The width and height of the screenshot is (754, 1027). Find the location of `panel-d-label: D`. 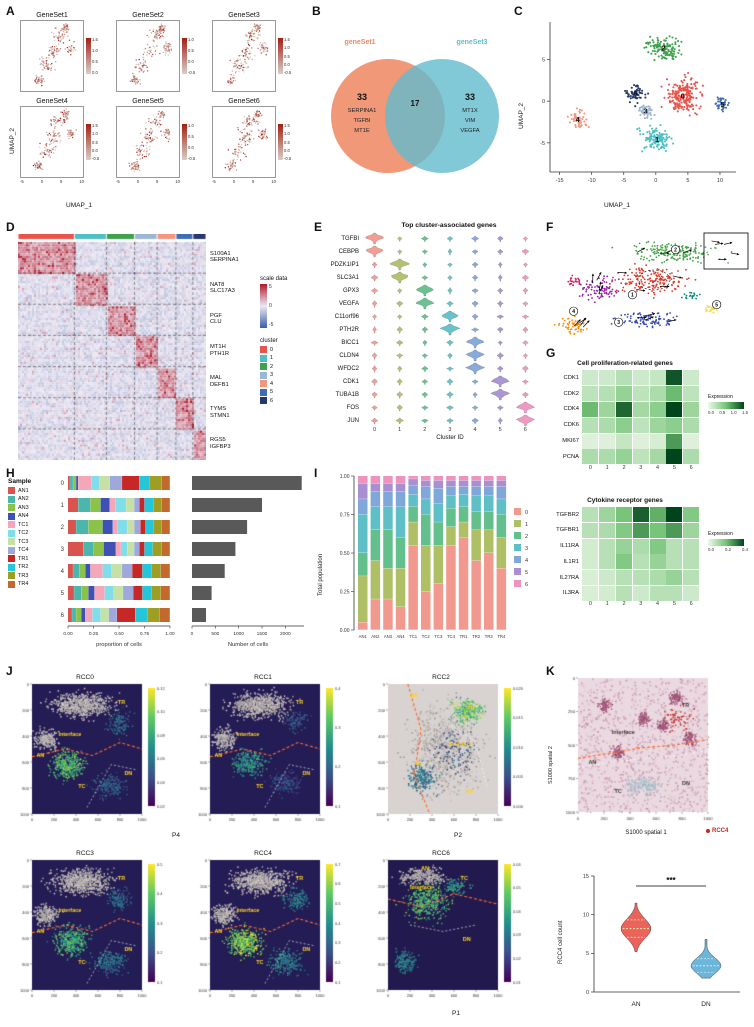

panel-d-label: D is located at coordinates (10, 227).